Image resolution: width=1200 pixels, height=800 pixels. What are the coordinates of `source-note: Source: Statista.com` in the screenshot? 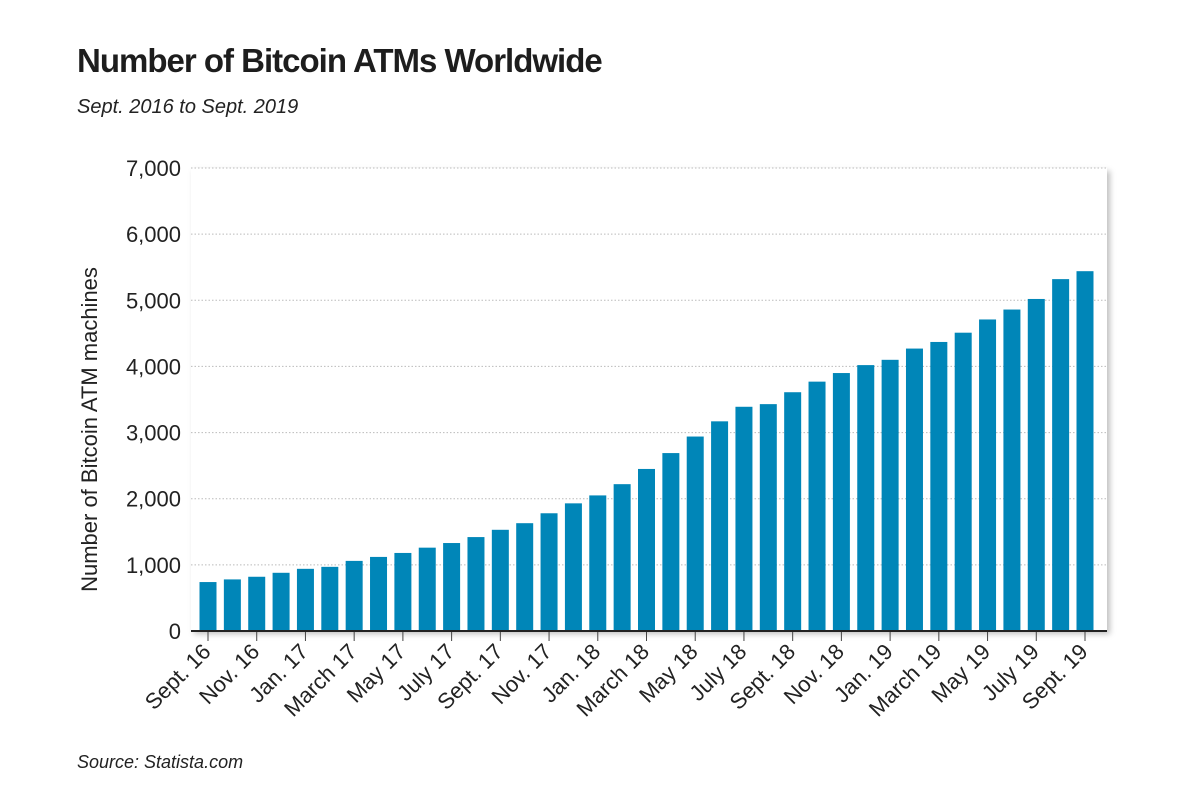 It's located at (160, 762).